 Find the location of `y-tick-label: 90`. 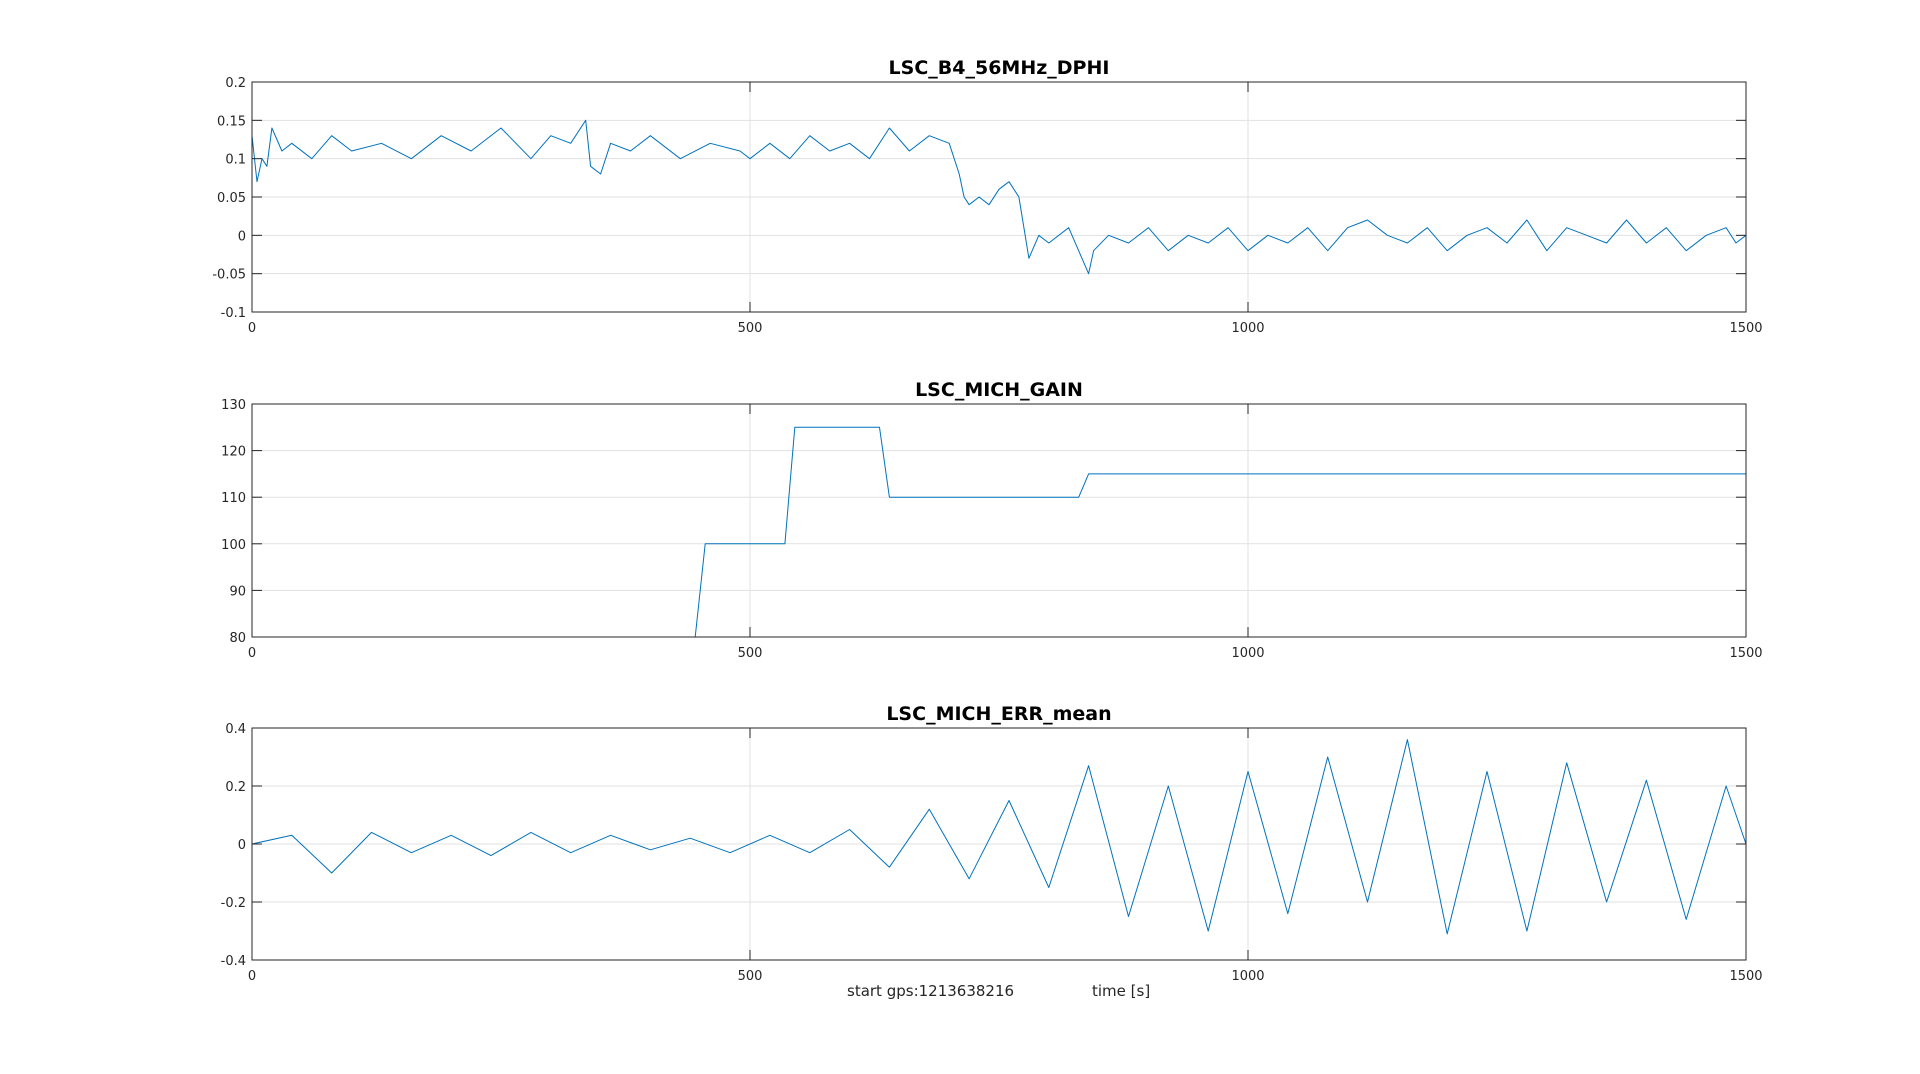

y-tick-label: 90 is located at coordinates (237, 591).